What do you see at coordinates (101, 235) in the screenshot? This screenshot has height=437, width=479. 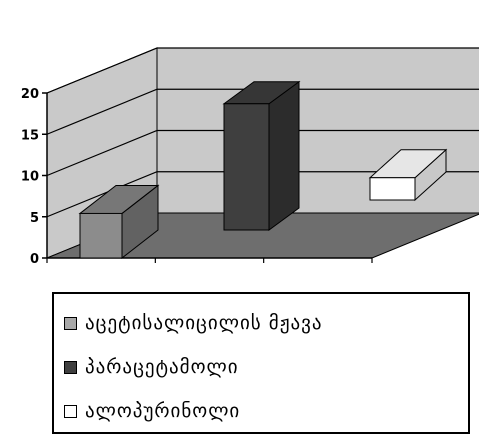 I see `bar-aspirin-front` at bounding box center [101, 235].